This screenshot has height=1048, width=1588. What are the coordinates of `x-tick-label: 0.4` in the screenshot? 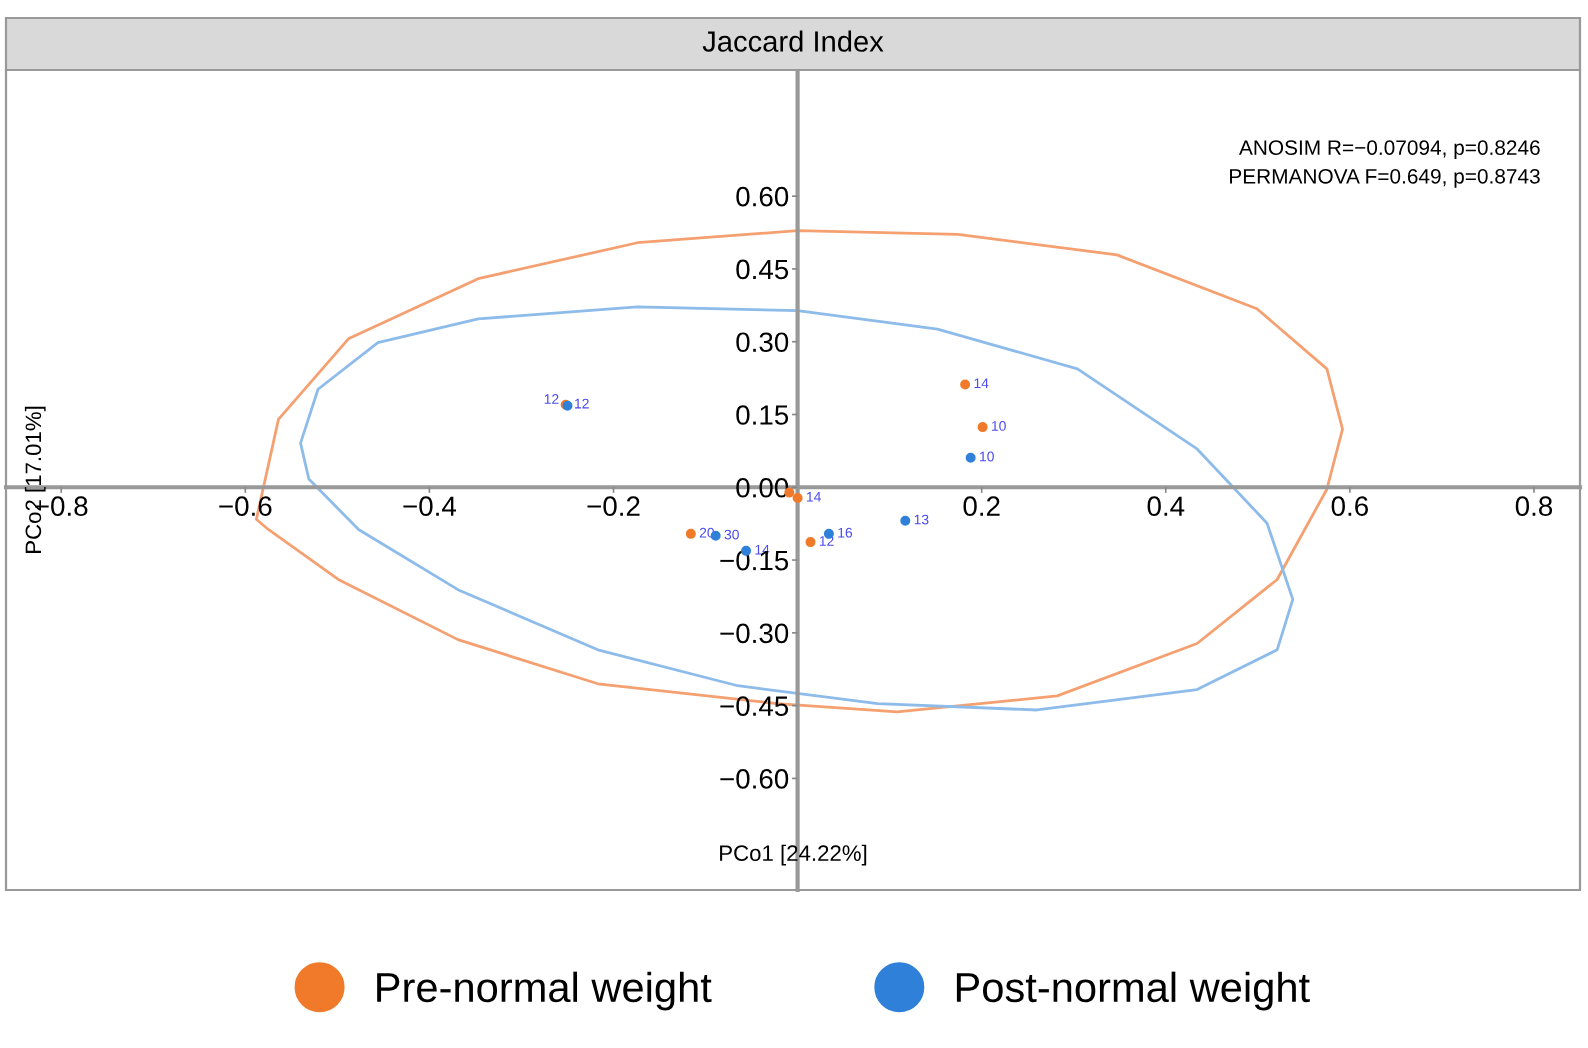 It's located at (1166, 506).